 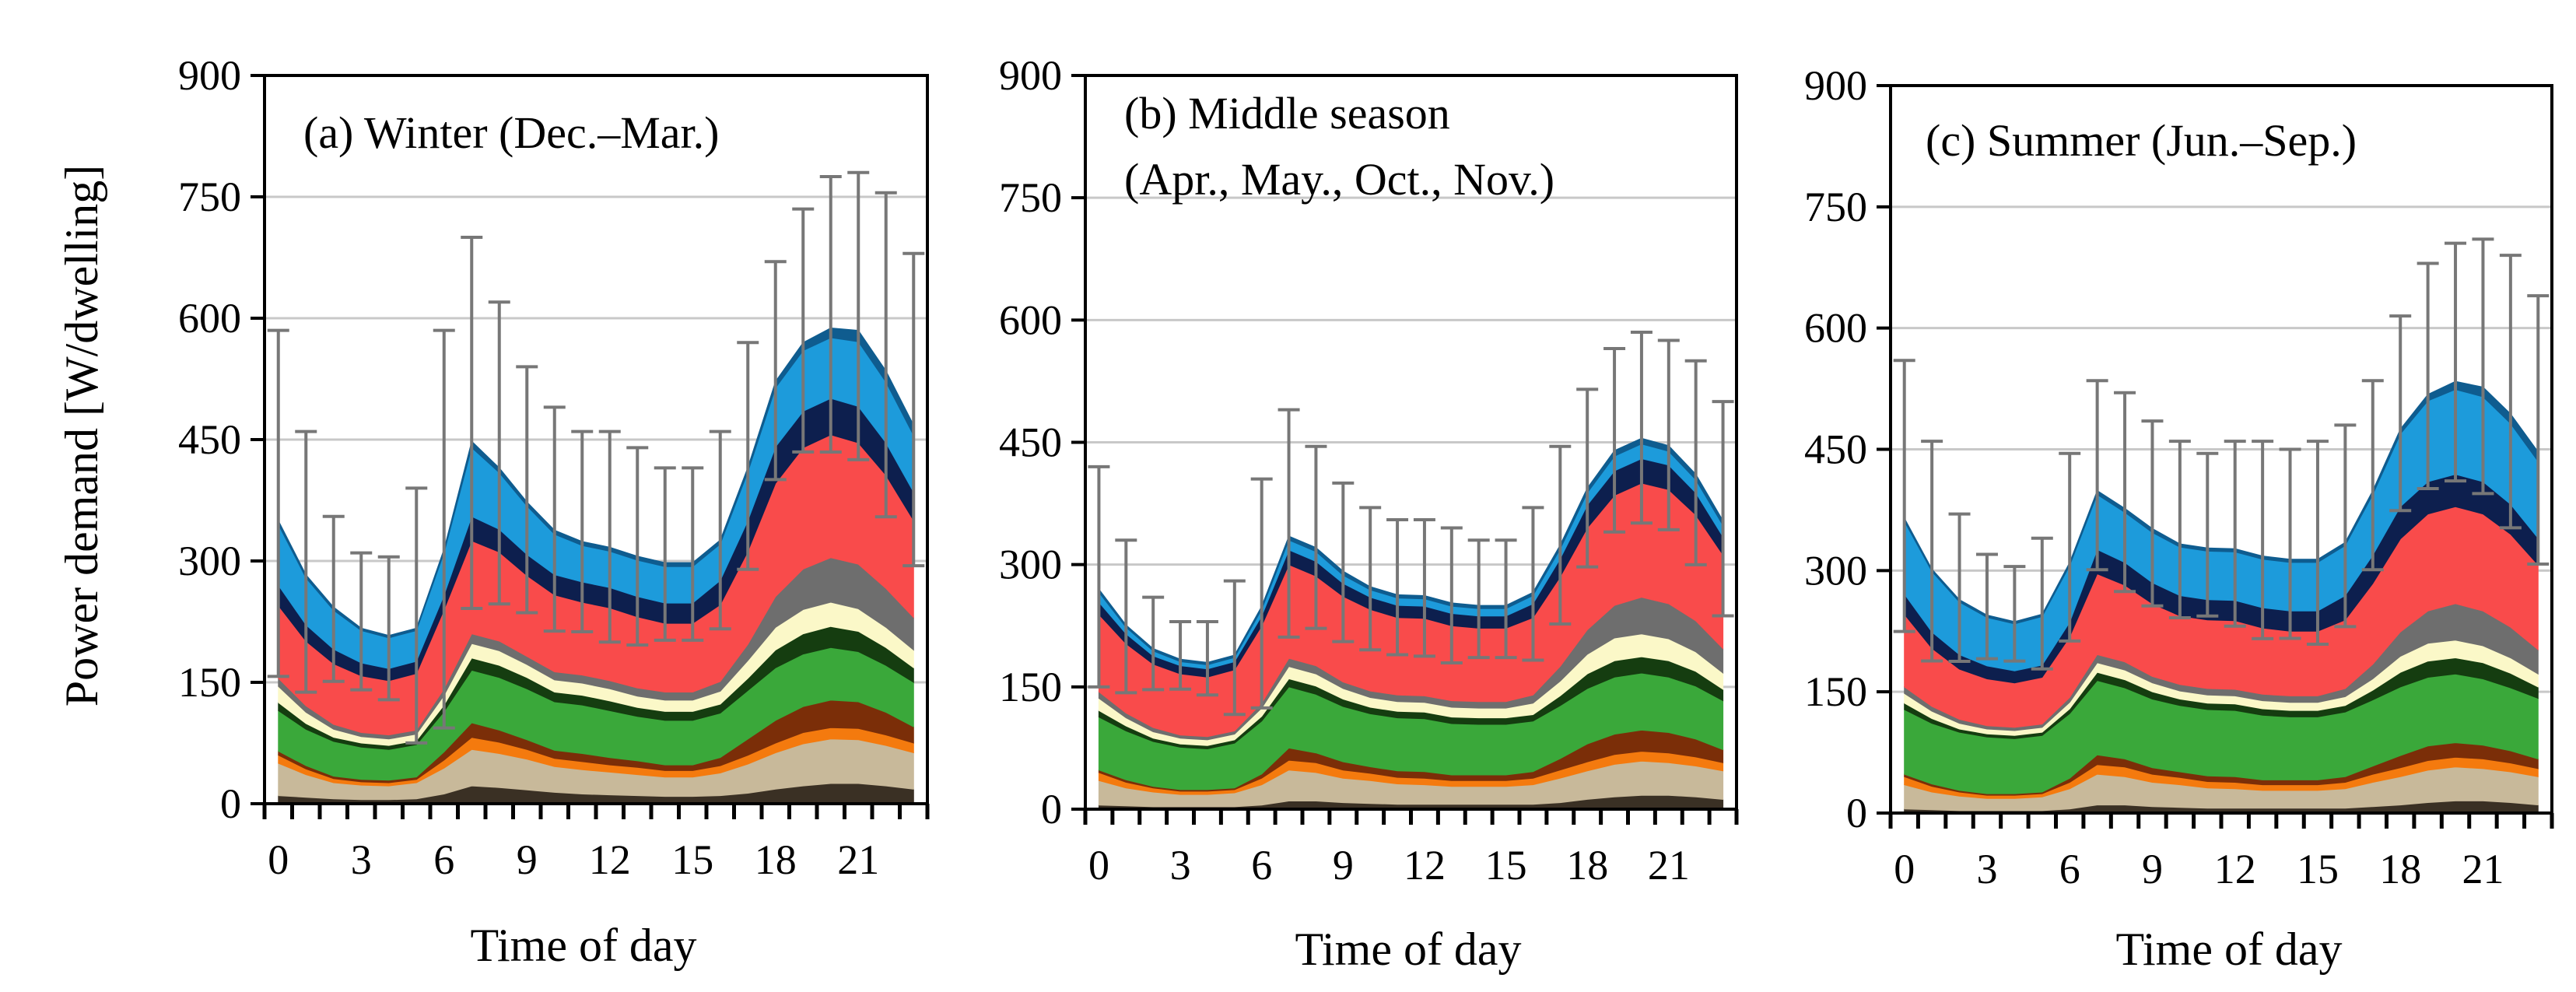 What do you see at coordinates (776, 860) in the screenshot?
I see `x-tick-label-18-winter: 18` at bounding box center [776, 860].